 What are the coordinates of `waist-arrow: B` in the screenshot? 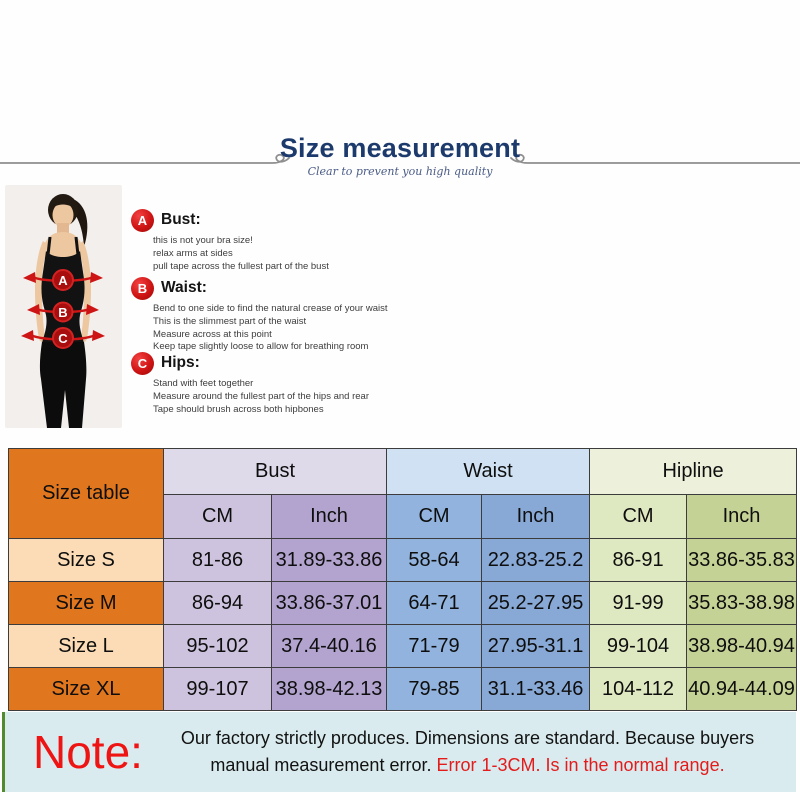 It's located at (63, 312).